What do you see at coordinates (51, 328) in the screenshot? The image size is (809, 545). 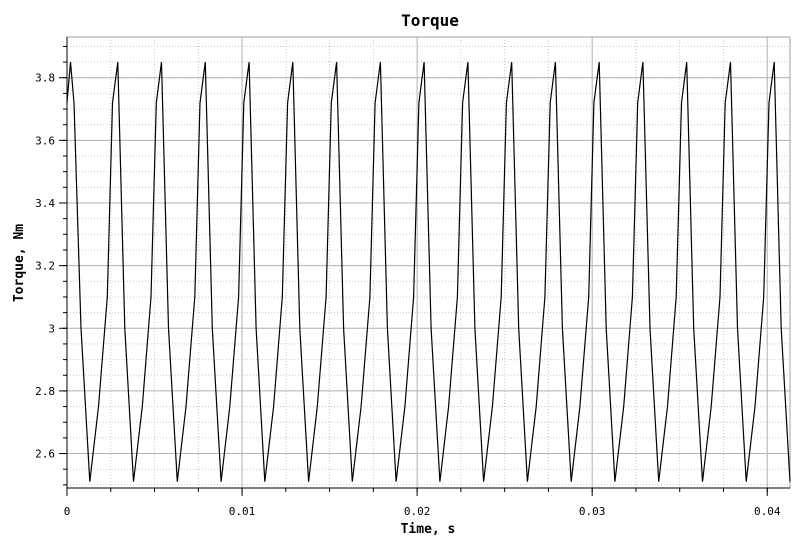 I see `y-tick-label: 3` at bounding box center [51, 328].